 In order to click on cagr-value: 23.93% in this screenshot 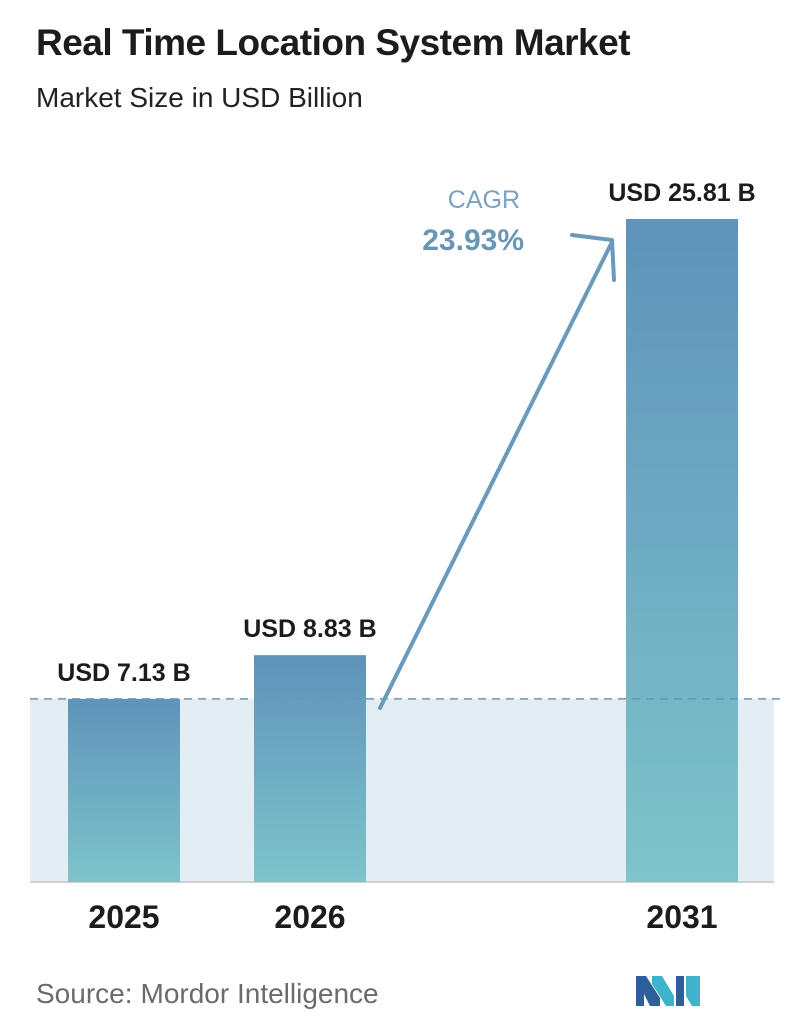, I will do `click(473, 240)`.